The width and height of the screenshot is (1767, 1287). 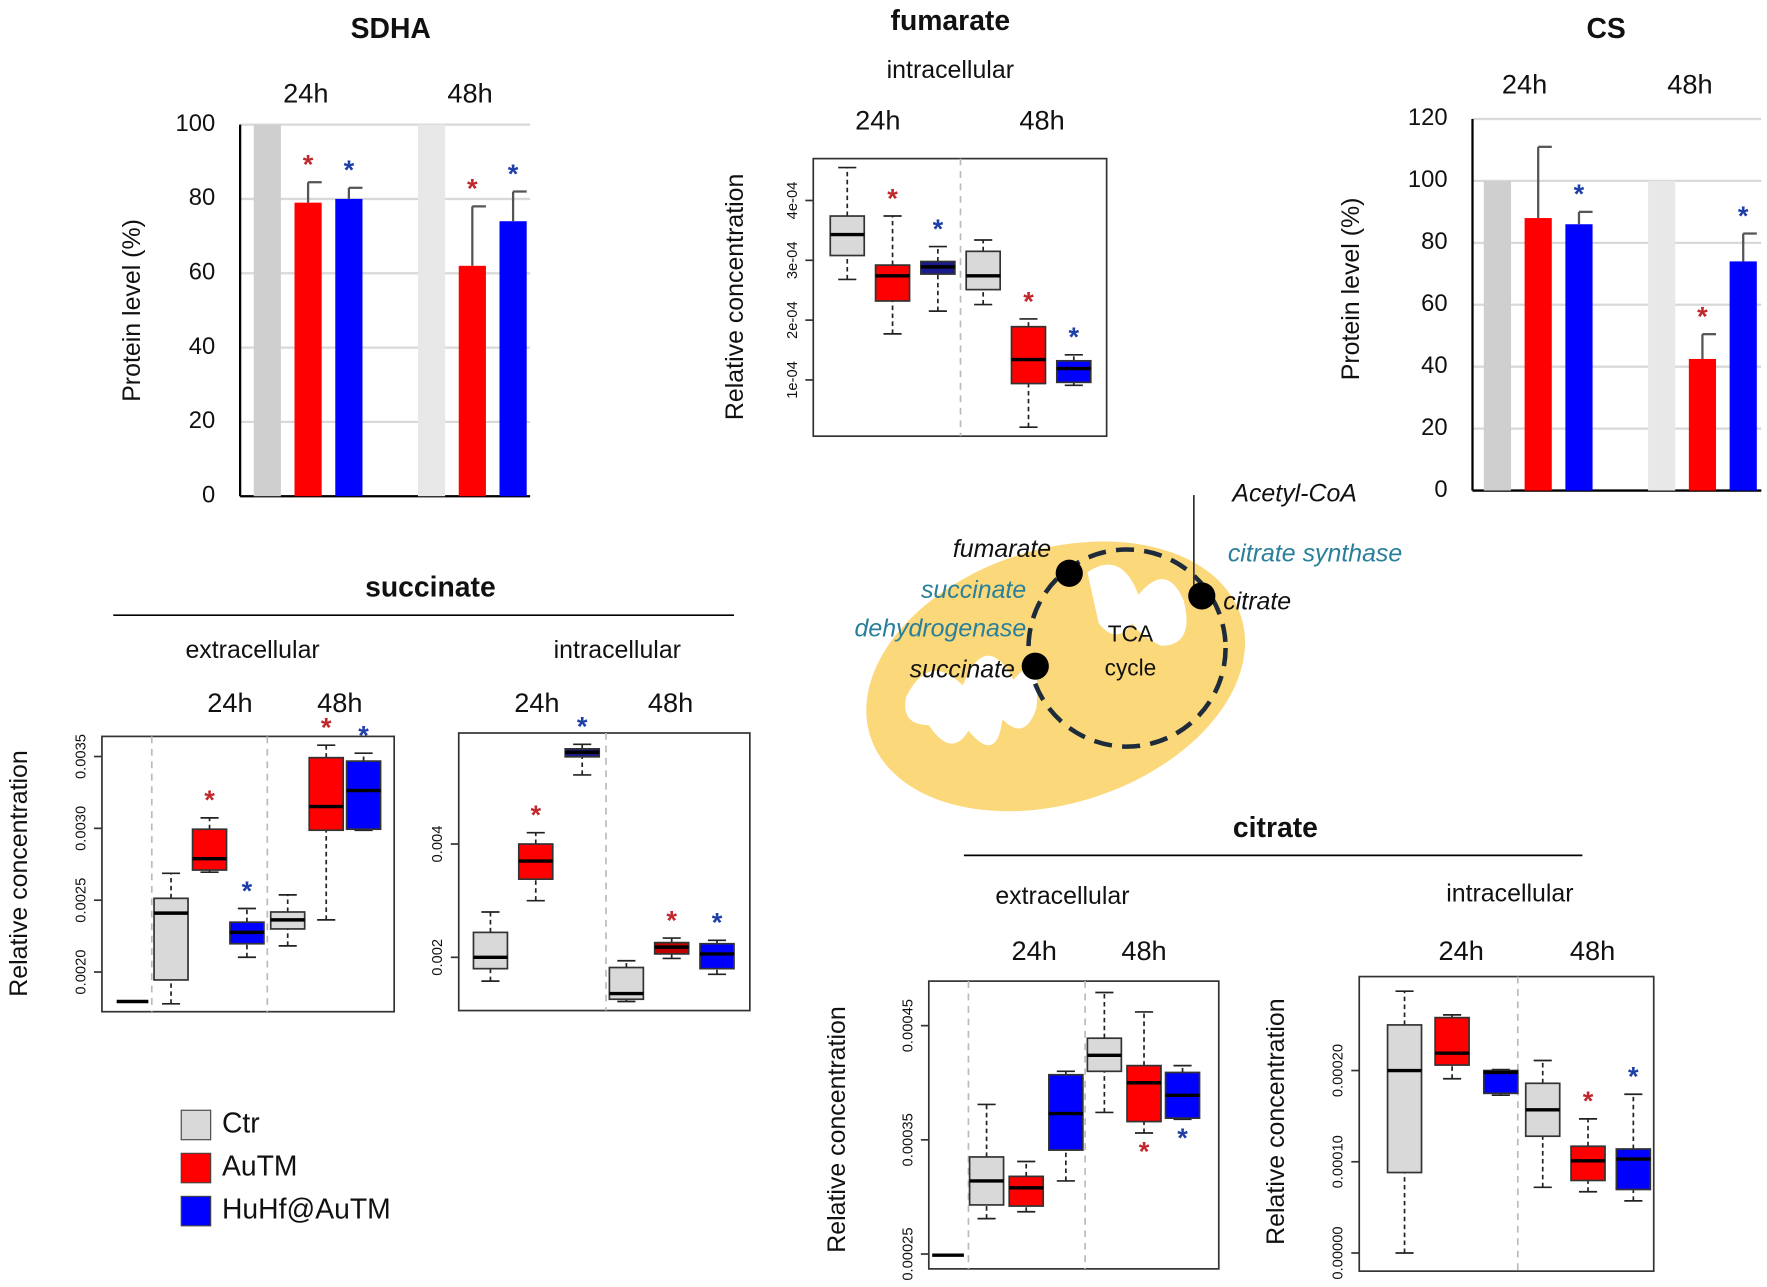 What do you see at coordinates (1428, 117) in the screenshot?
I see `y-tick-label: 120` at bounding box center [1428, 117].